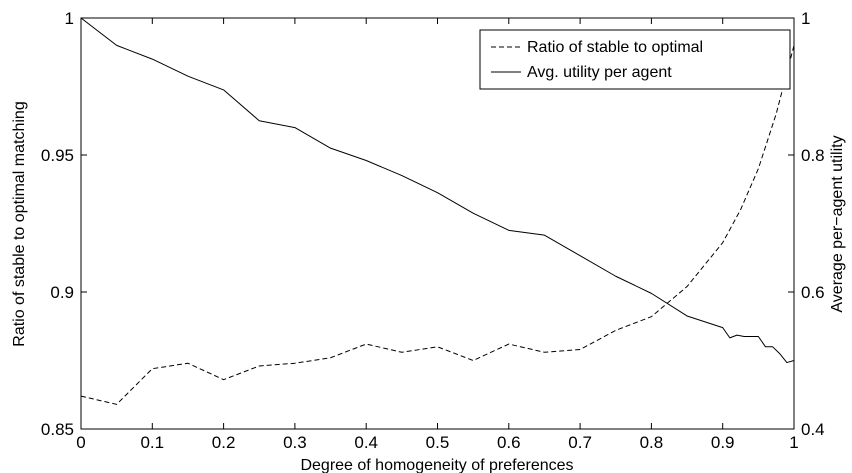 The image size is (852, 473). What do you see at coordinates (62, 292) in the screenshot?
I see `y-tick-label-left: 0.9` at bounding box center [62, 292].